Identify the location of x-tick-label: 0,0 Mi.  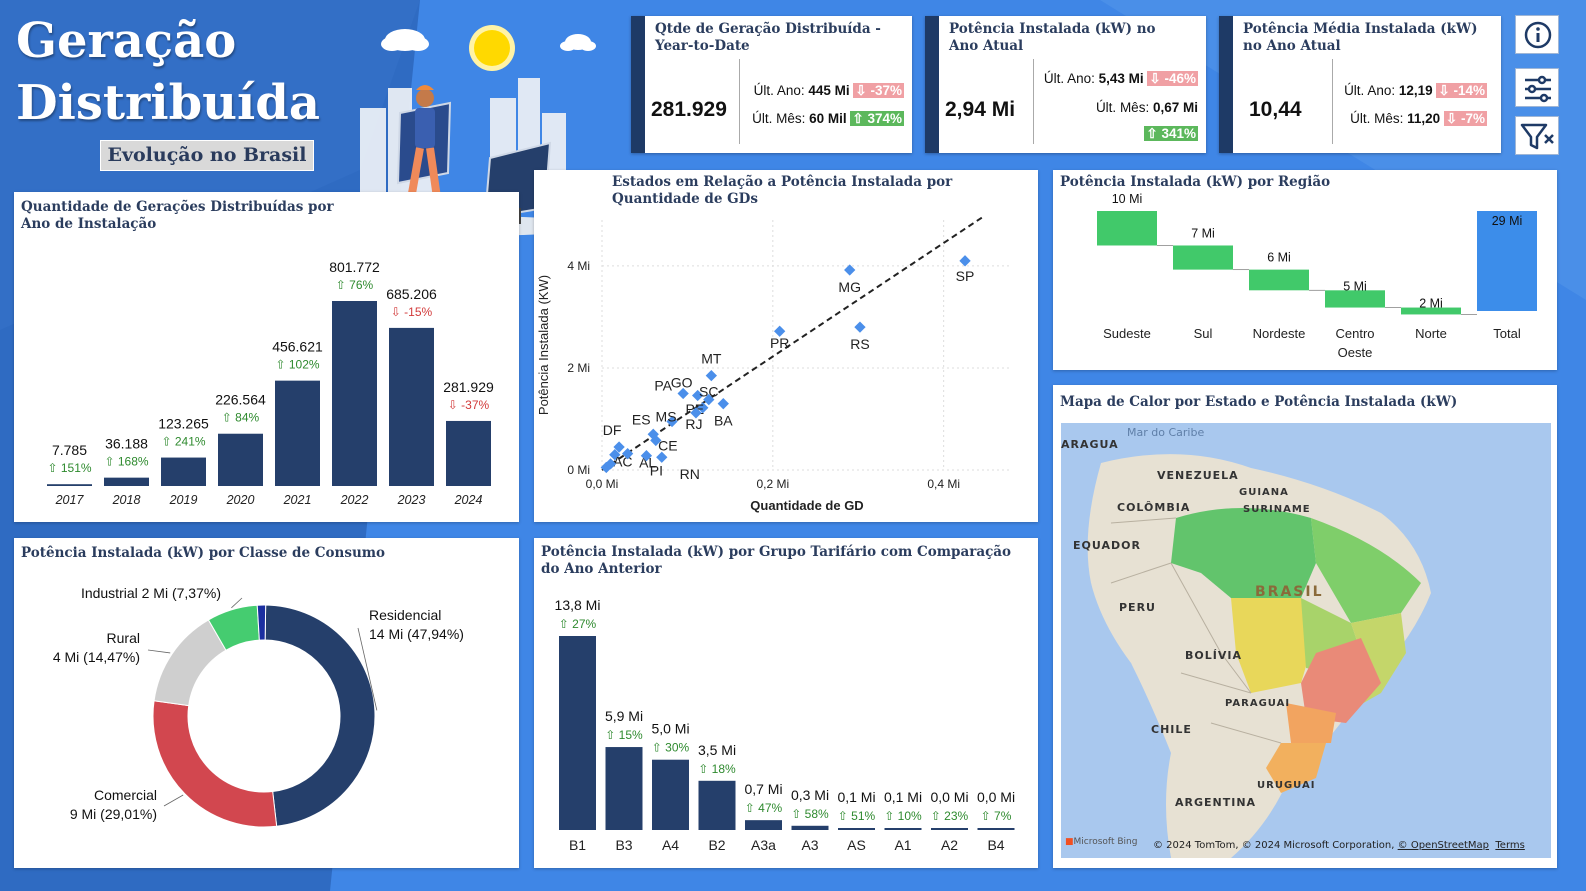
(602, 484).